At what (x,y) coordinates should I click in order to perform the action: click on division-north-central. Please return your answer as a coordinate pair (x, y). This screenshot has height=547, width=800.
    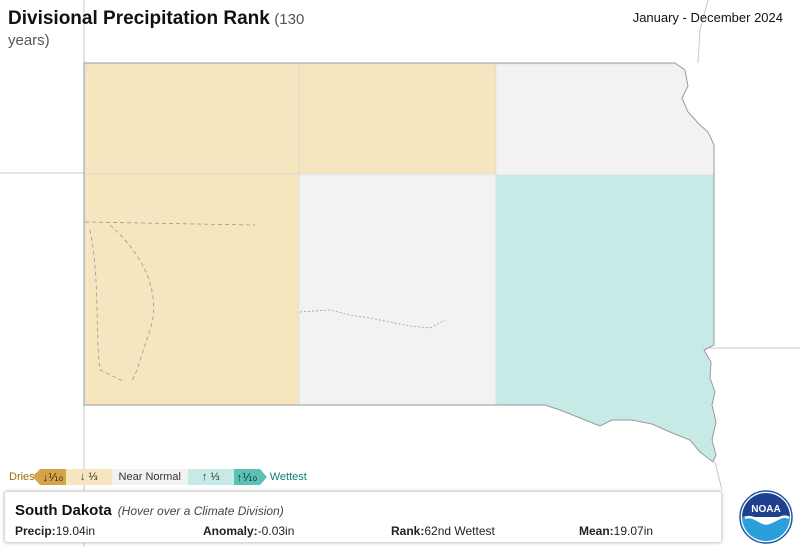
    Looking at the image, I should click on (397, 119).